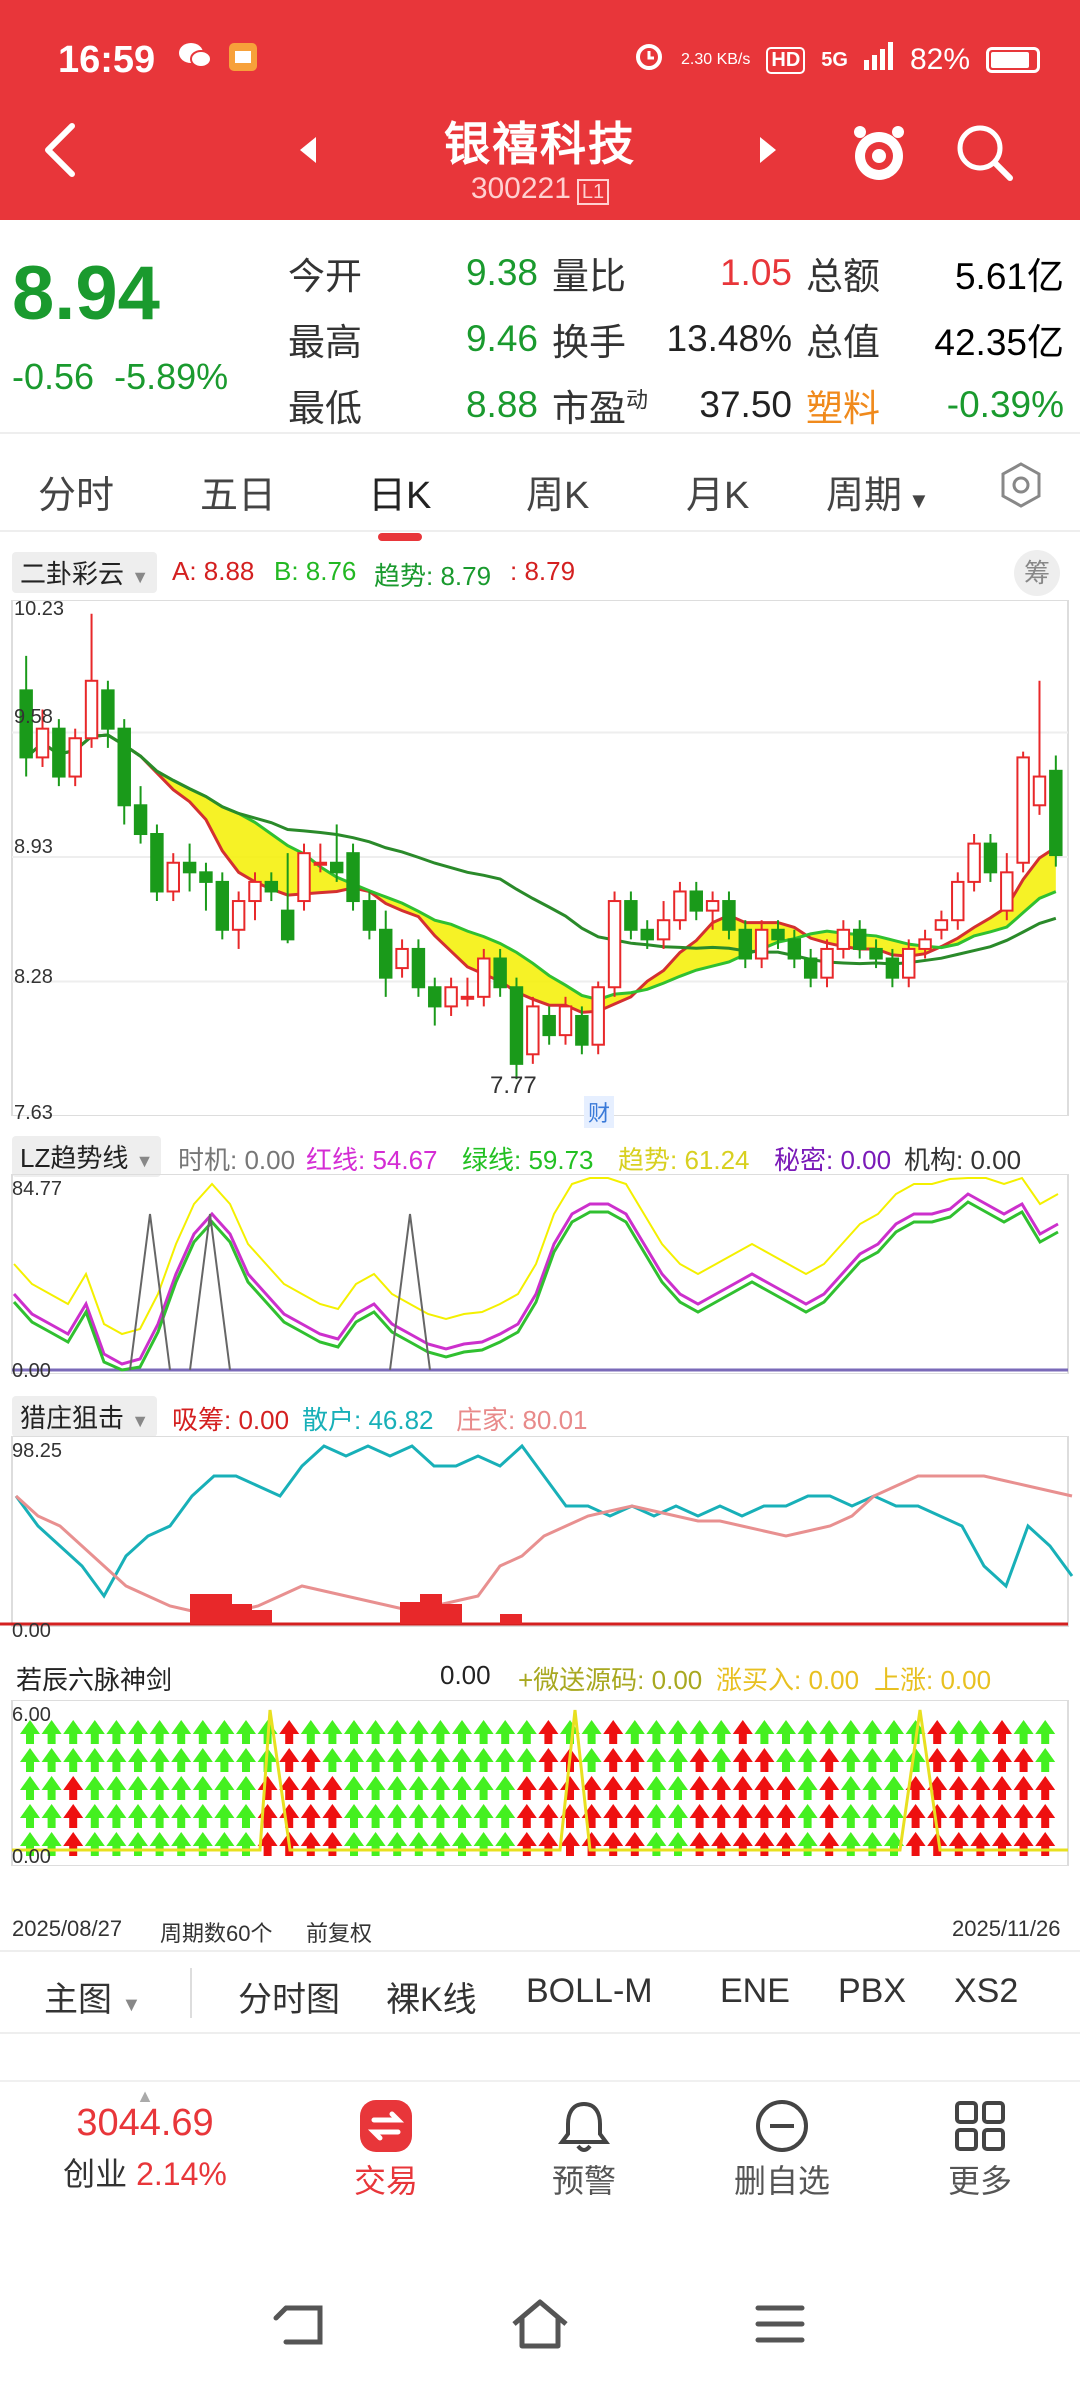 The width and height of the screenshot is (1080, 2388). Describe the element at coordinates (985, 153) in the screenshot. I see `search-icon` at that location.